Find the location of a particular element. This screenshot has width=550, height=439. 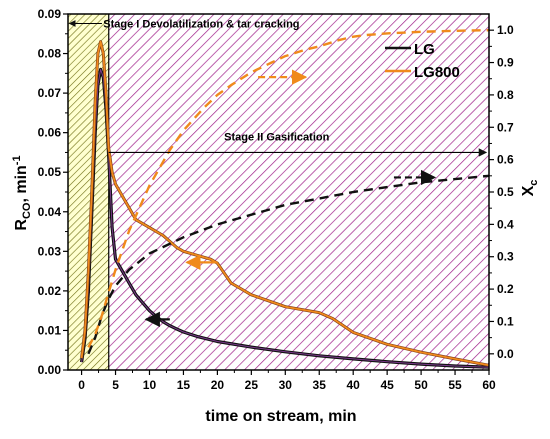

x-tick-label: 25 is located at coordinates (252, 385).